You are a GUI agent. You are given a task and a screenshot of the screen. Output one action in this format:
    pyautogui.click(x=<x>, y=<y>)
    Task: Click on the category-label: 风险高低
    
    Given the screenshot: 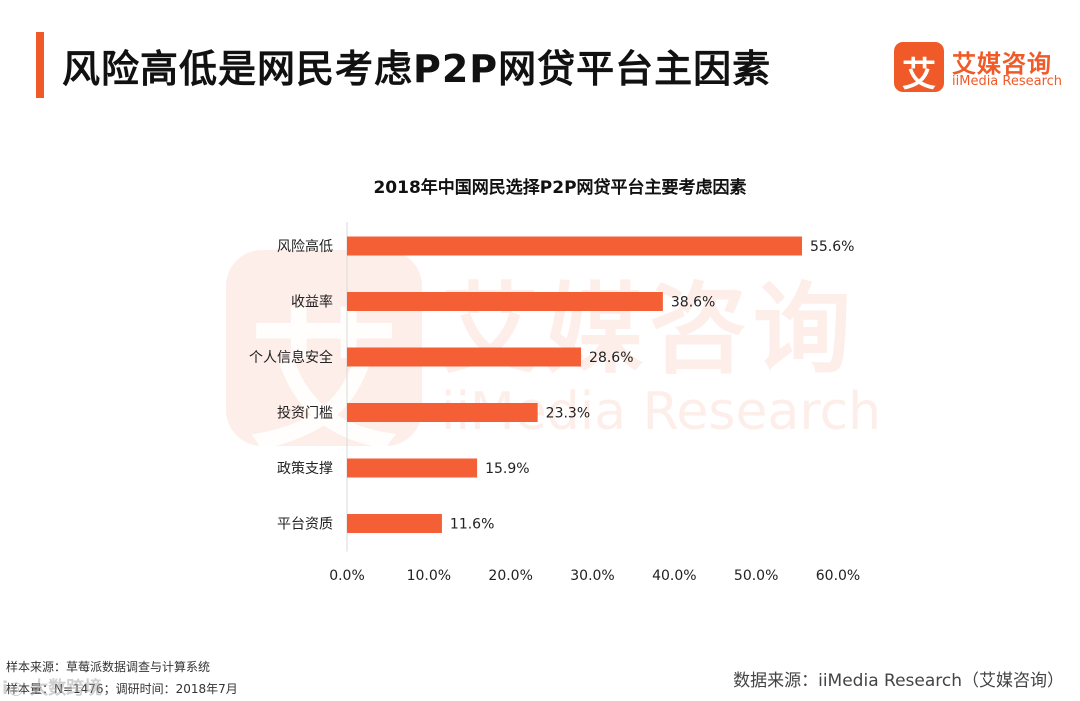 What is the action you would take?
    pyautogui.click(x=305, y=246)
    